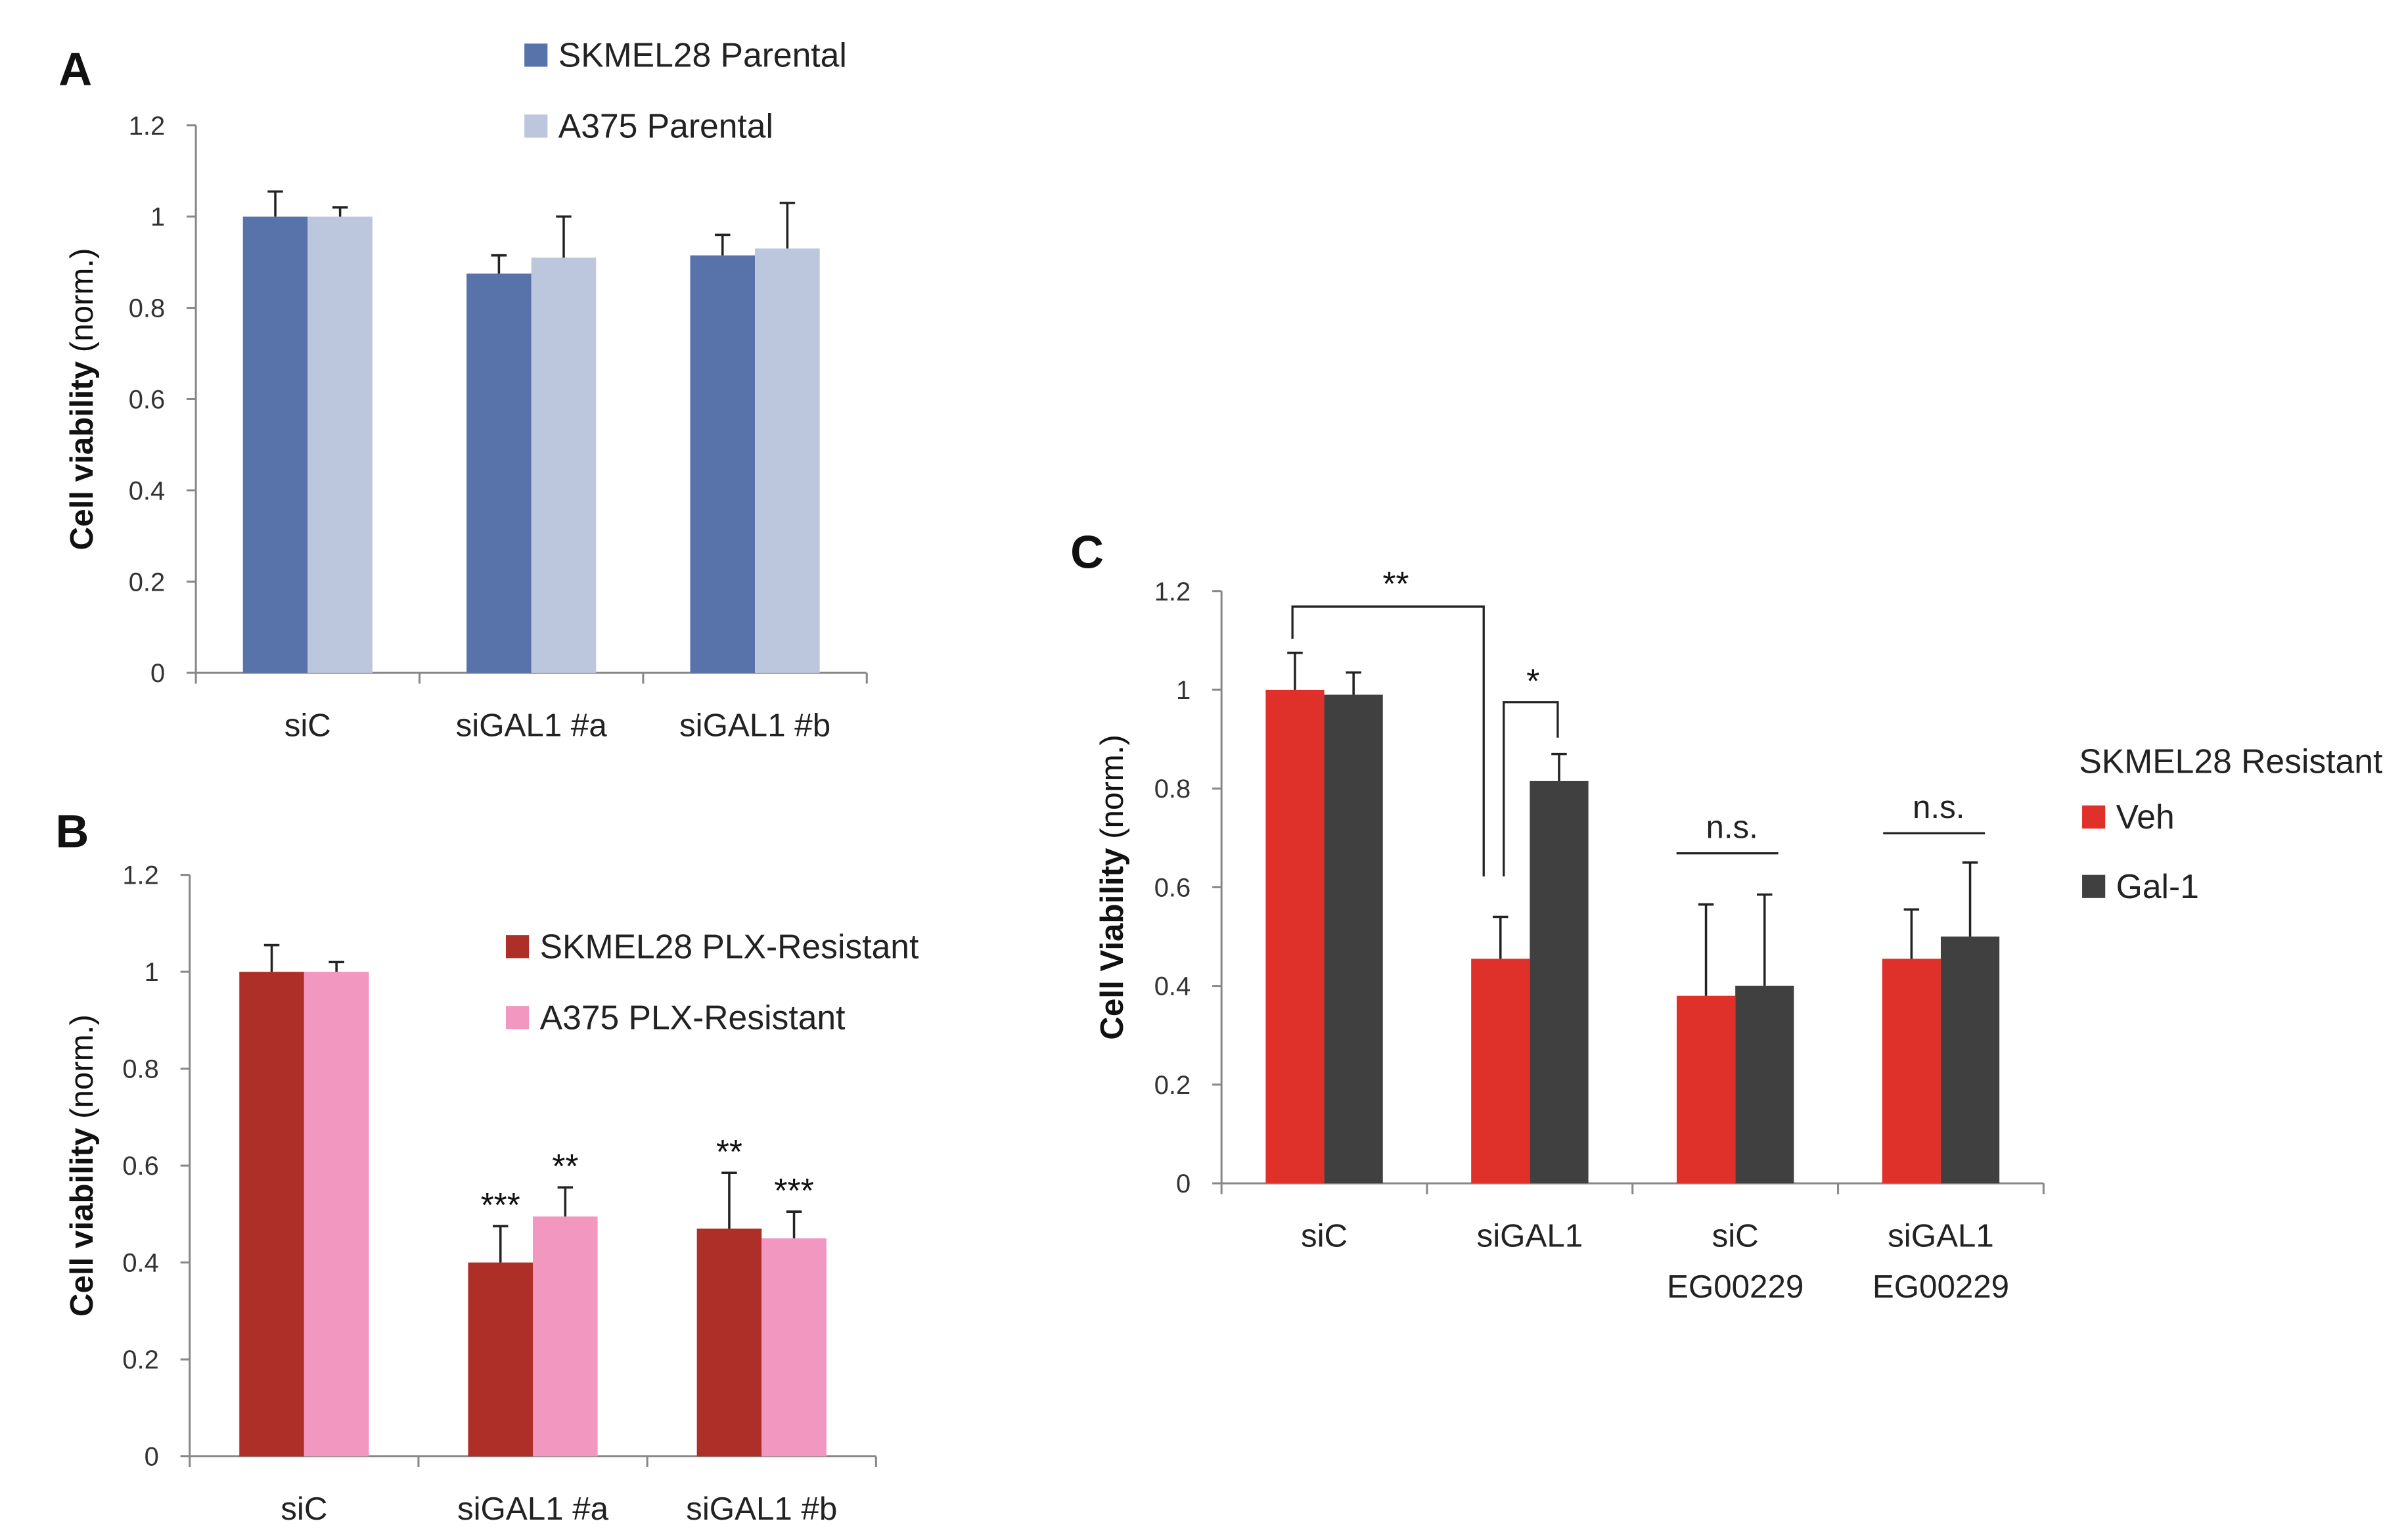 Image resolution: width=2406 pixels, height=1540 pixels. I want to click on y-axis-label: Cell Viability (norm.), so click(1112, 887).